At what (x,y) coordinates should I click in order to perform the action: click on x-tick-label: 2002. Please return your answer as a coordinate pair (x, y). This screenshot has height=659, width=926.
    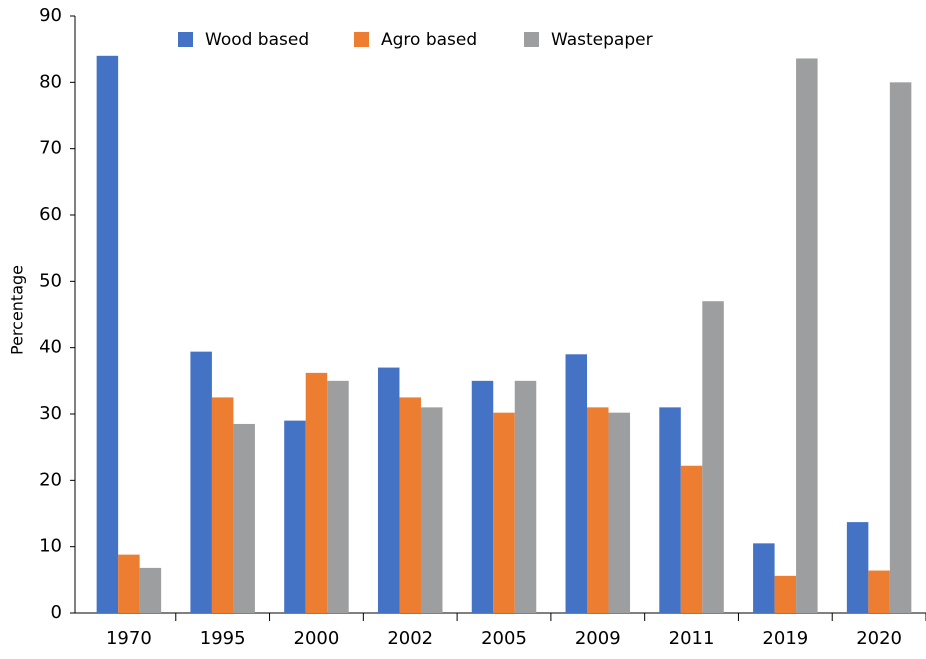
    Looking at the image, I should click on (410, 638).